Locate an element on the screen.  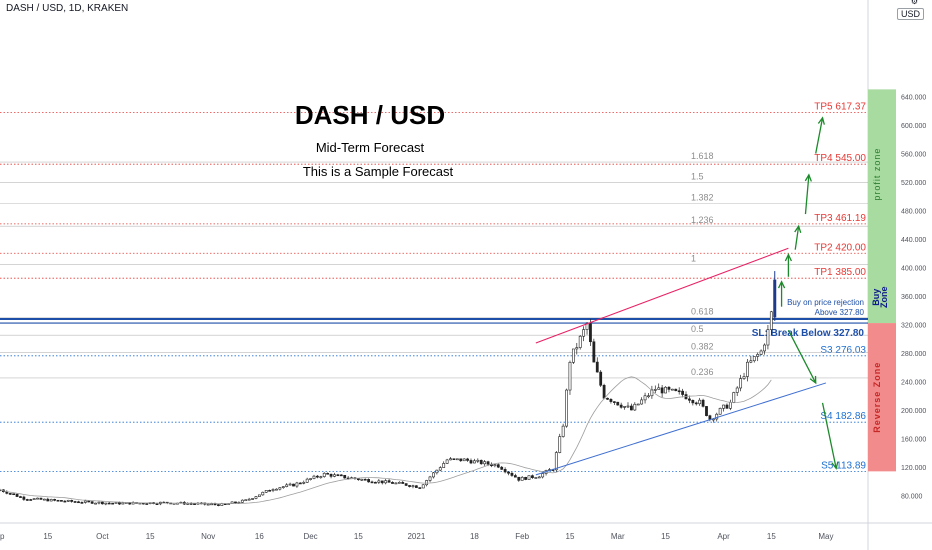
up-arrow is located at coordinates (807, 194).